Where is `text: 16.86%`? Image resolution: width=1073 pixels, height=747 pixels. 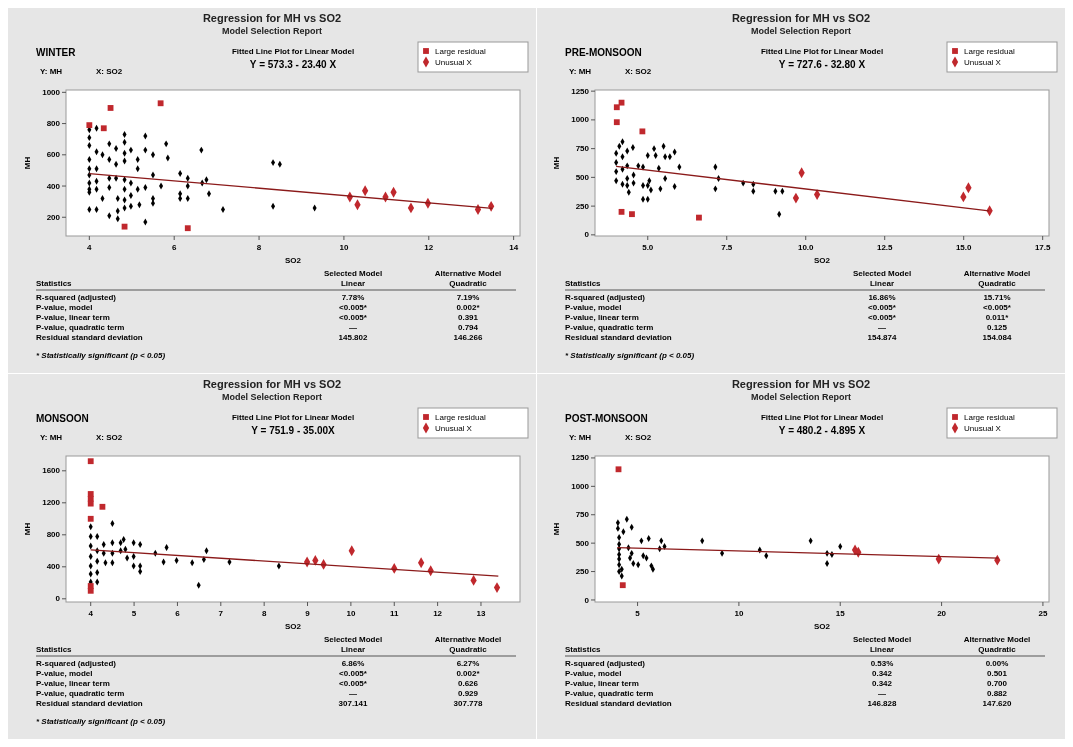 text: 16.86% is located at coordinates (882, 297).